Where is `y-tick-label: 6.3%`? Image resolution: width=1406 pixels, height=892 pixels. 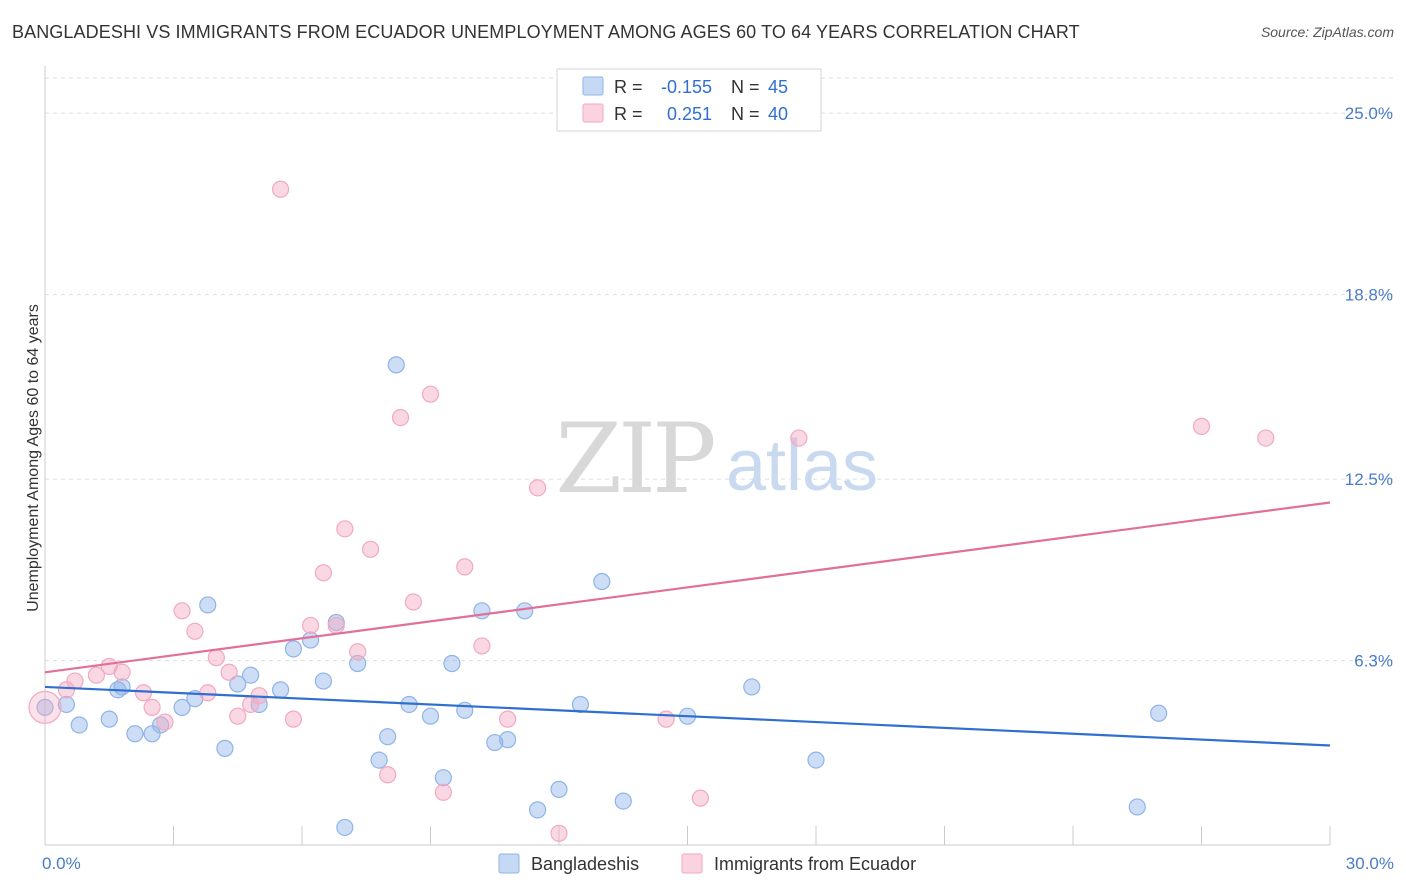
y-tick-label: 6.3% is located at coordinates (1373, 661).